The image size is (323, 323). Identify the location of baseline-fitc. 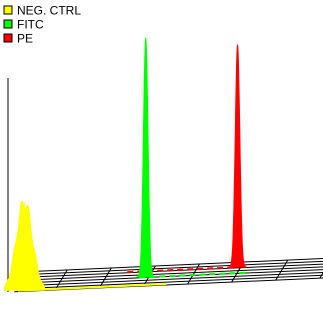
(194, 275).